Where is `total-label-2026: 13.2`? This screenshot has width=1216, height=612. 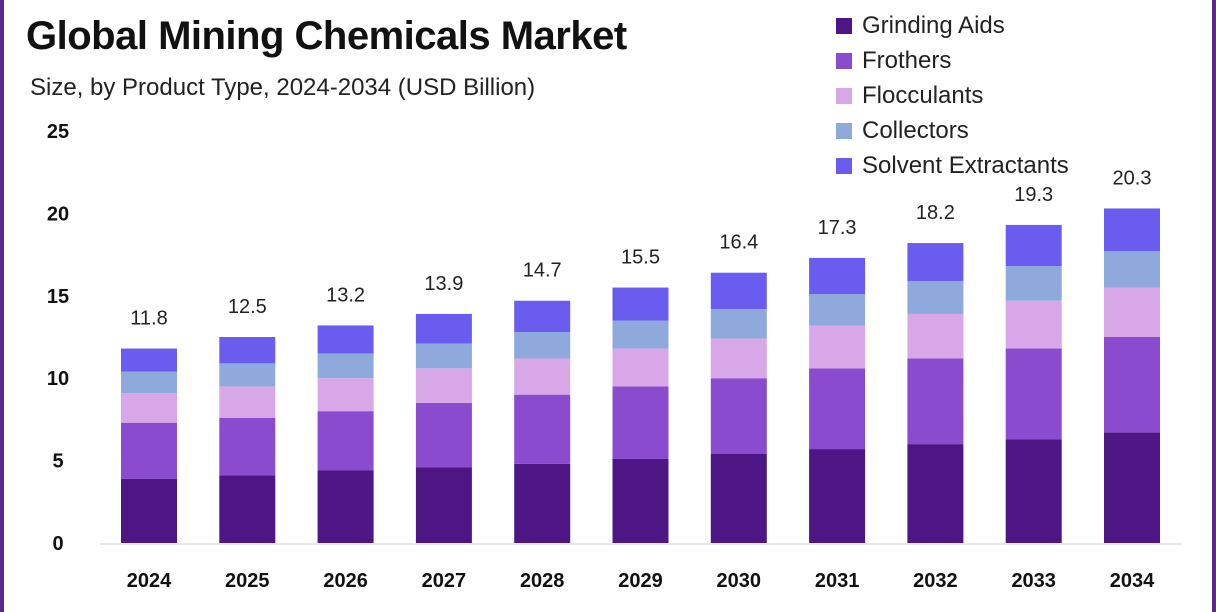 total-label-2026: 13.2 is located at coordinates (345, 295).